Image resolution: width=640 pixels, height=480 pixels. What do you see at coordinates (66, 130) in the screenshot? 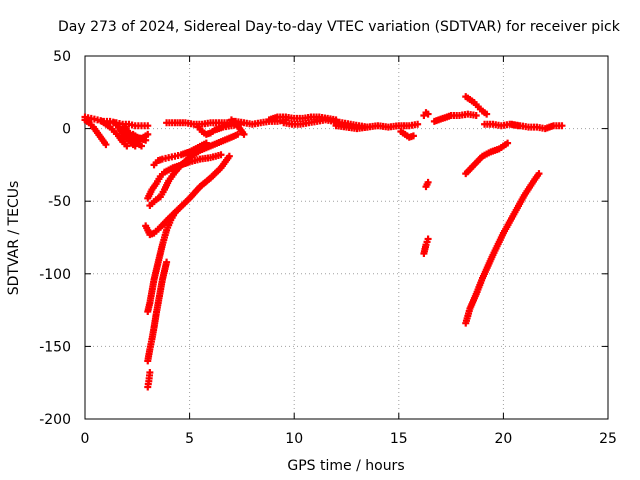
I see `y-tick-label: 0` at bounding box center [66, 130].